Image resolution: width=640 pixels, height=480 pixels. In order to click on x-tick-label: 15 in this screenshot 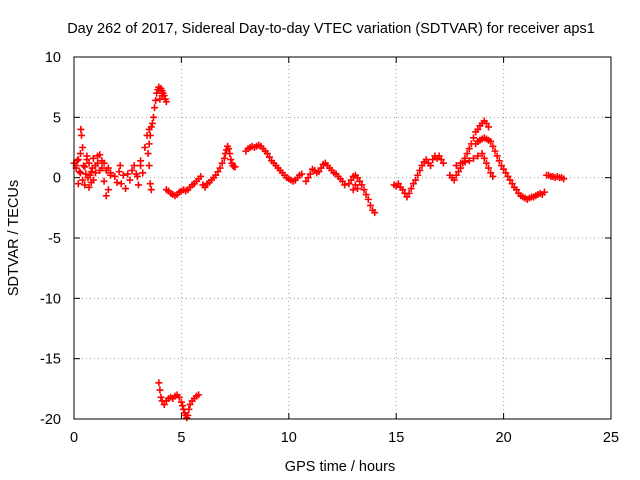, I will do `click(396, 438)`.